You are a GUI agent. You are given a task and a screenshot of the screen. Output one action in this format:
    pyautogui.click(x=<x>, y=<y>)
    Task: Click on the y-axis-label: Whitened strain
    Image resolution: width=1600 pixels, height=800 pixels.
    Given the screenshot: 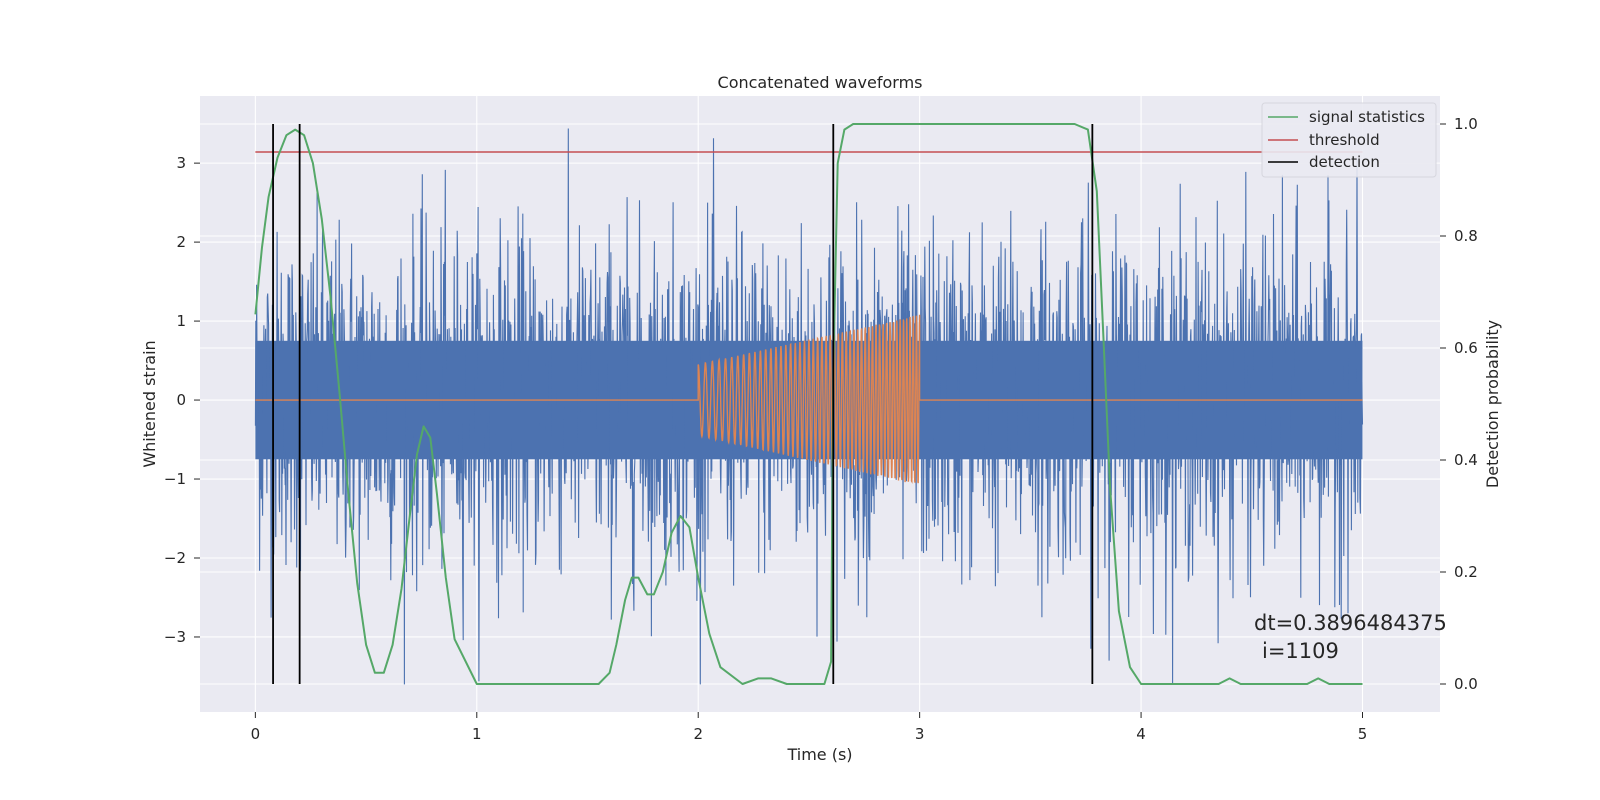 What is the action you would take?
    pyautogui.click(x=149, y=403)
    